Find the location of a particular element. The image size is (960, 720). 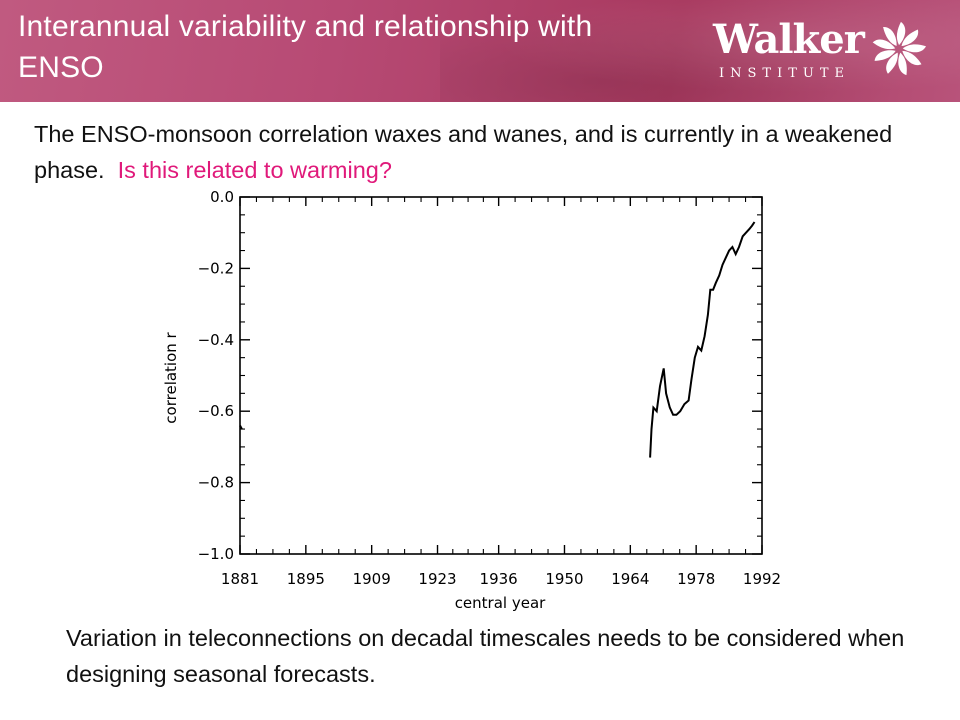

logo-wordmark: Walker is located at coordinates (789, 39).